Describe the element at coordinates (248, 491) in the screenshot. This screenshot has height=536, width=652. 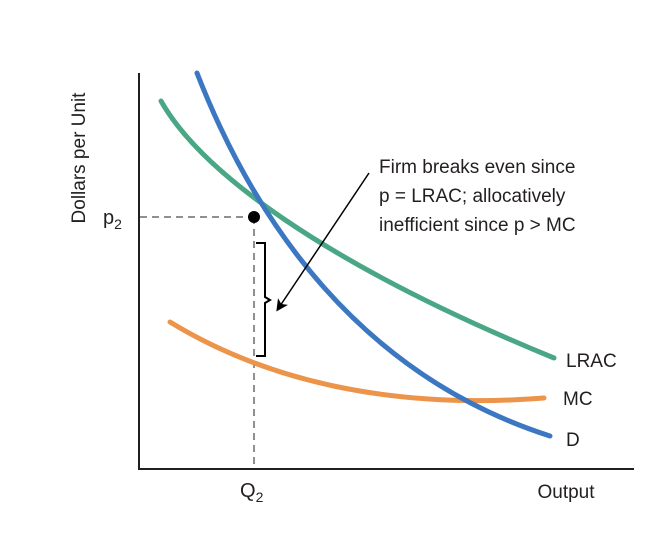
I see `quantity-tick-base: Q` at that location.